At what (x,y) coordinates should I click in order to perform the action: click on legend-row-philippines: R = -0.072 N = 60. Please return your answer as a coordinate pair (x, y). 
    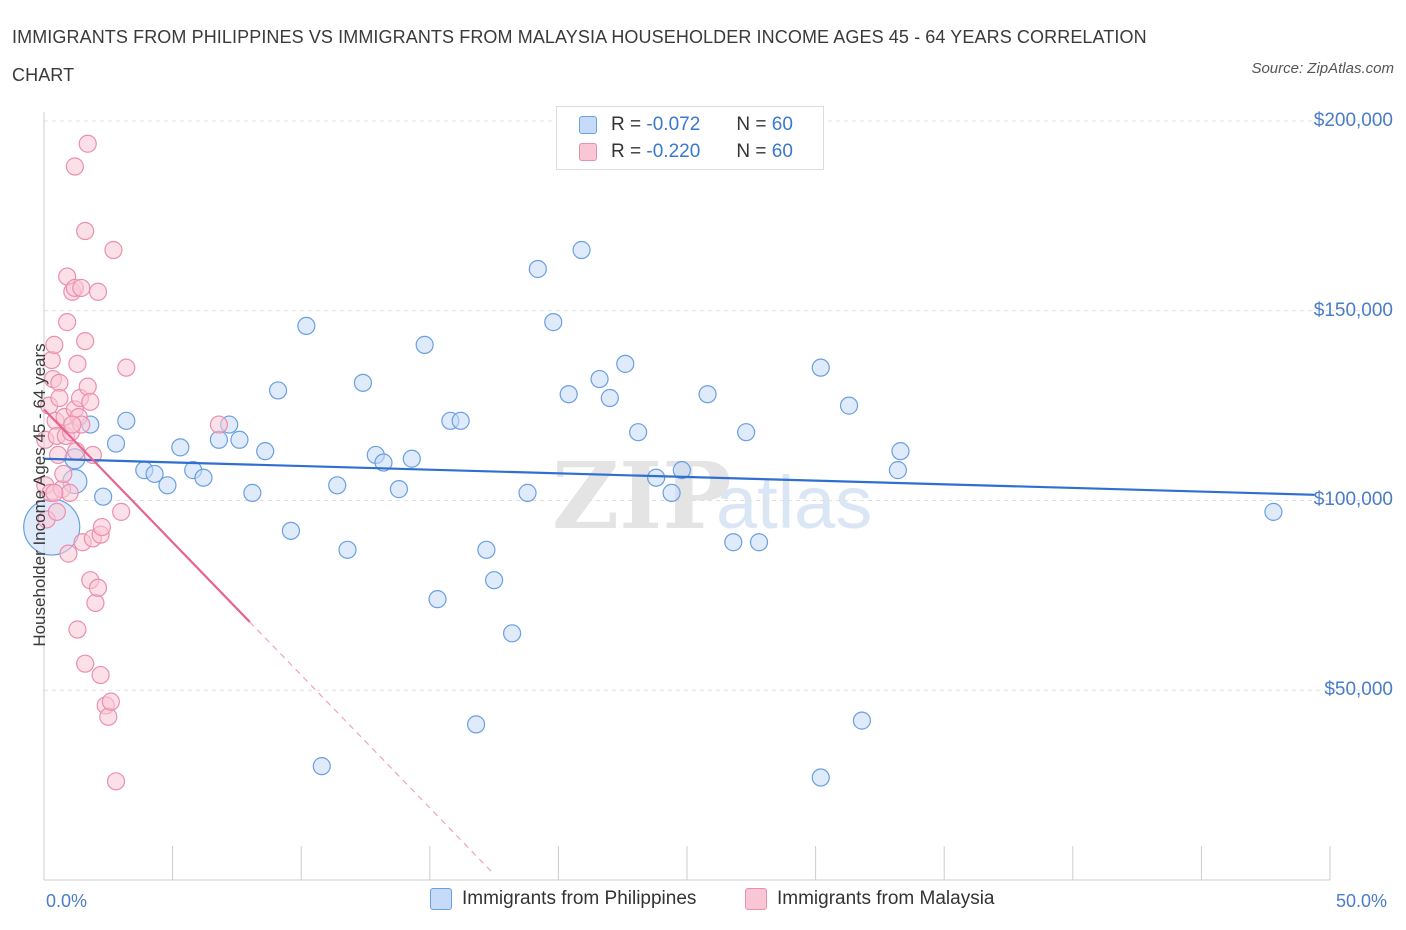
    Looking at the image, I should click on (686, 125).